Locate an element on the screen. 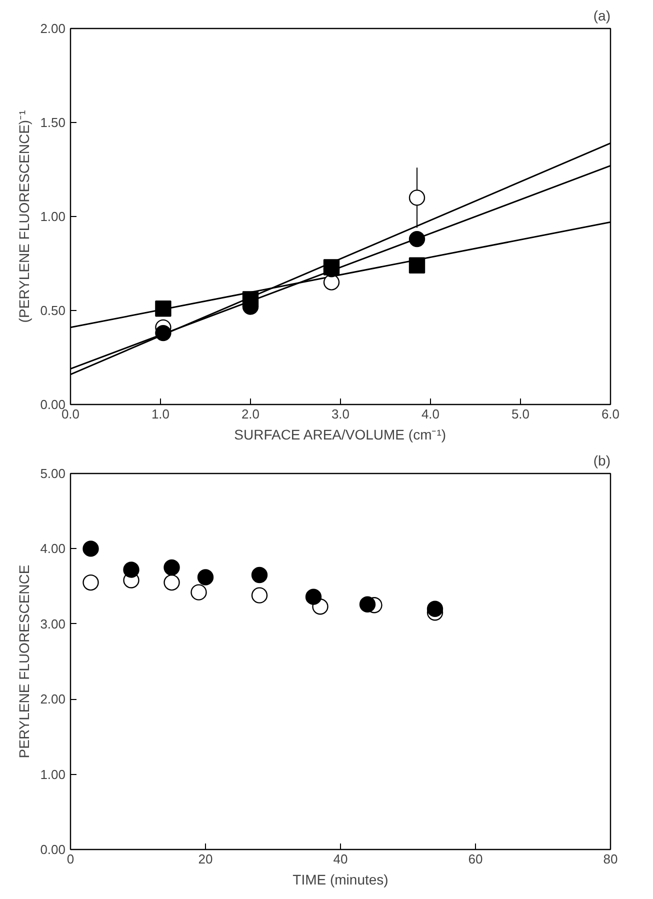  y-axis-title: PERYLENE FLUORESCENCE is located at coordinates (24, 661).